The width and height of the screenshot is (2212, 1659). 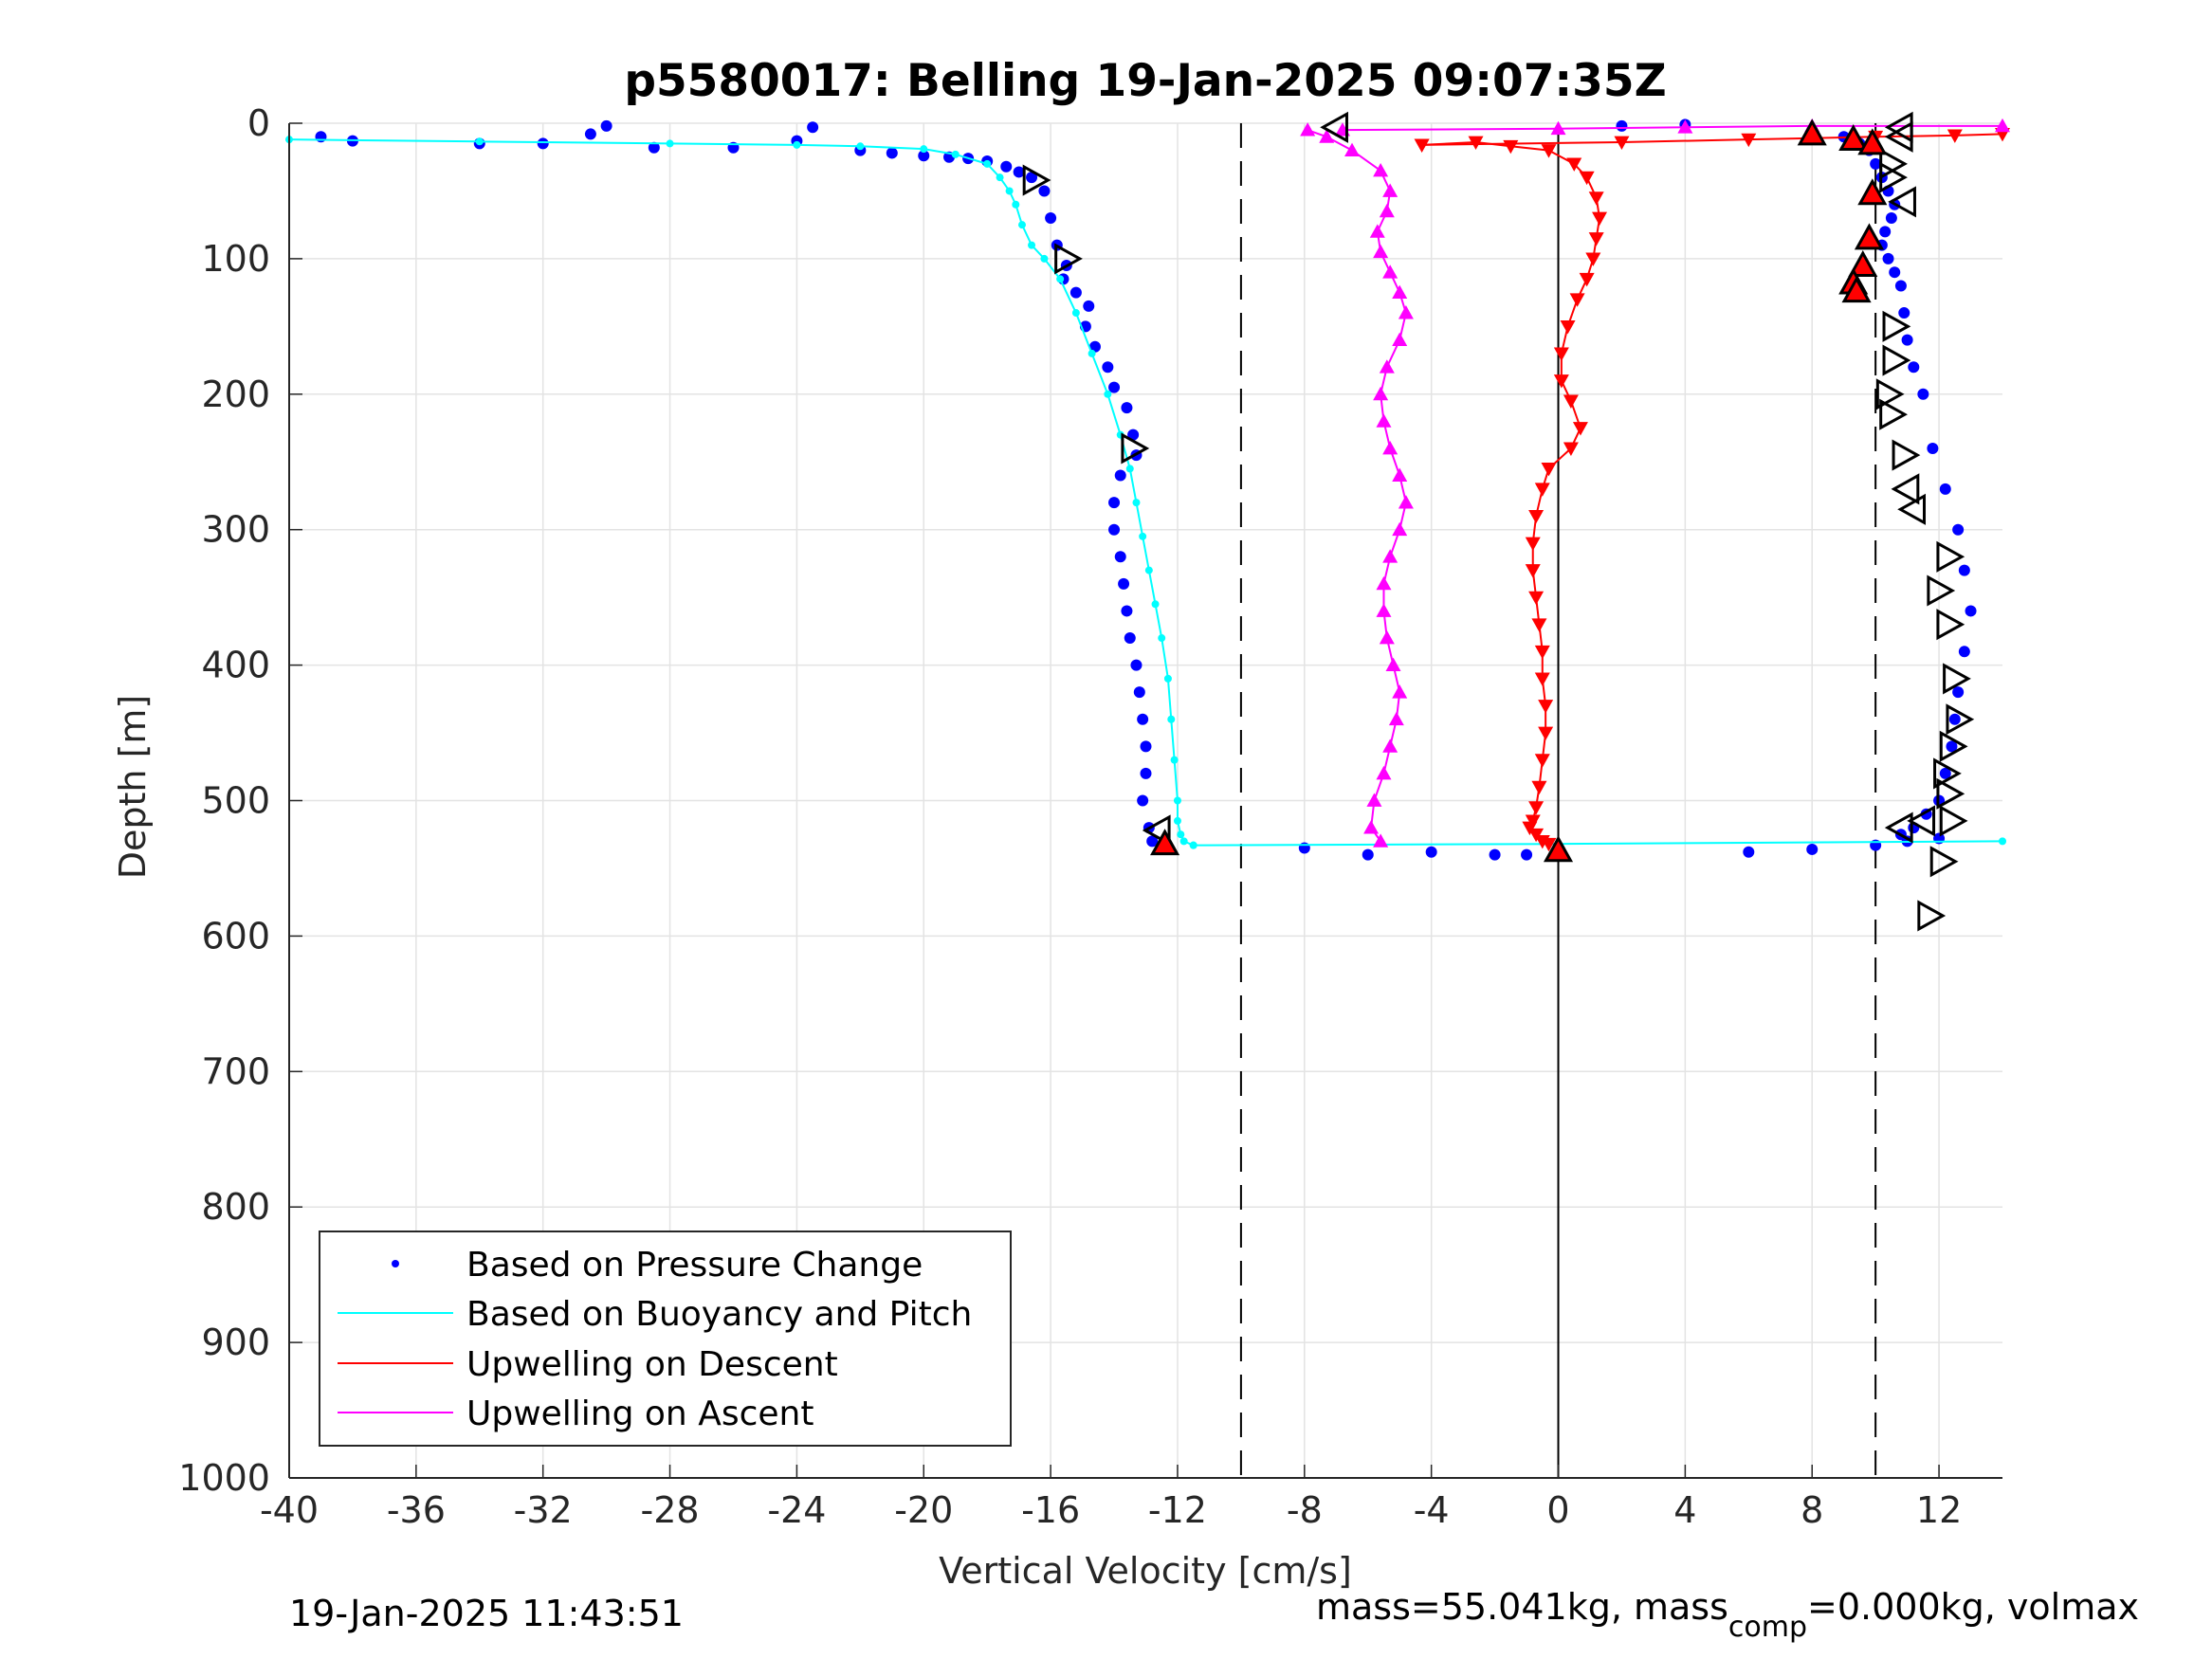 I want to click on x-tick-label: -32, so click(x=543, y=1510).